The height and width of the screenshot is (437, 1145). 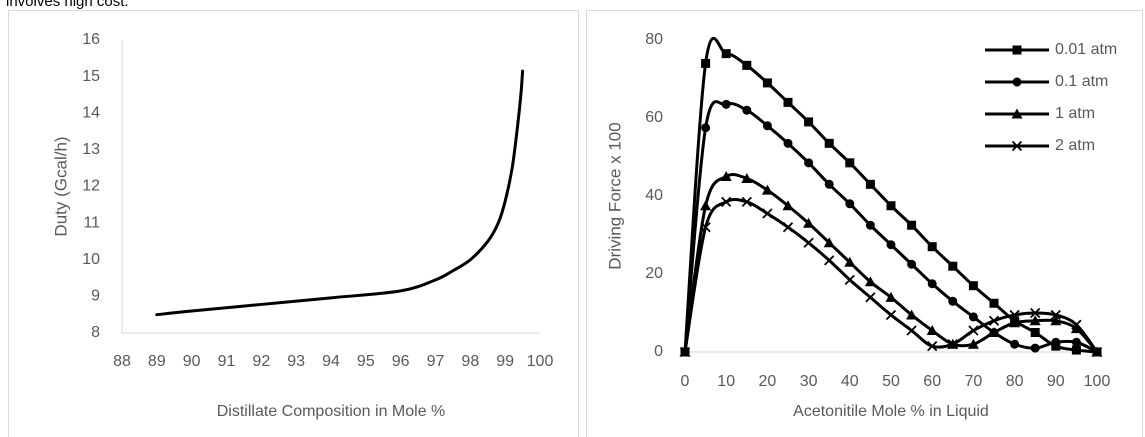 I want to click on x-tick-label: 97, so click(x=436, y=361).